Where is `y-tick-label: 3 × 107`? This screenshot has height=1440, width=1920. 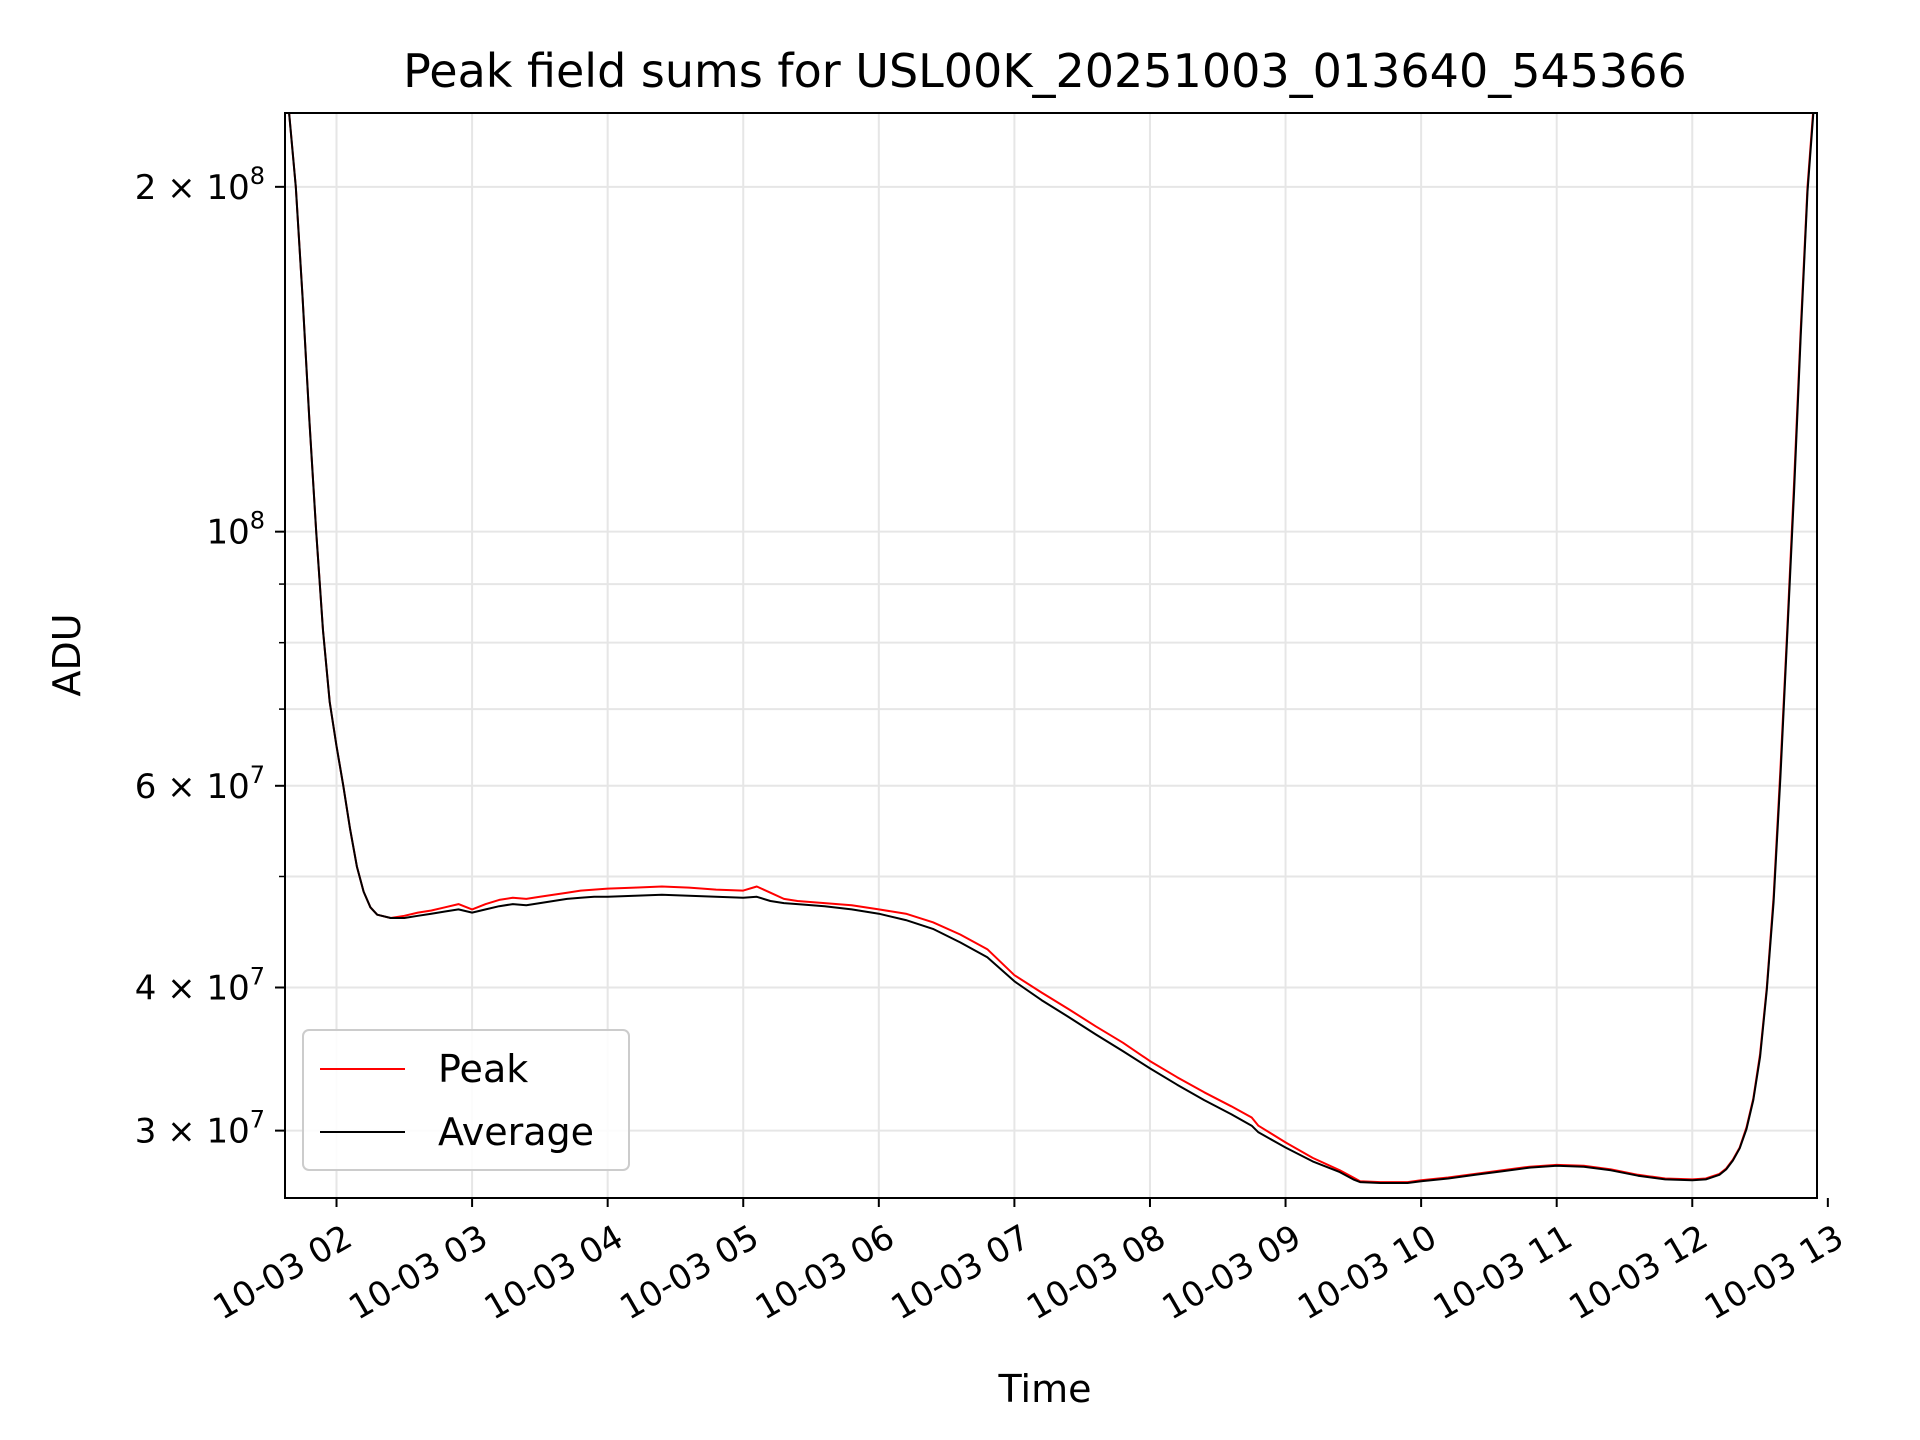 y-tick-label: 3 × 107 is located at coordinates (200, 1129).